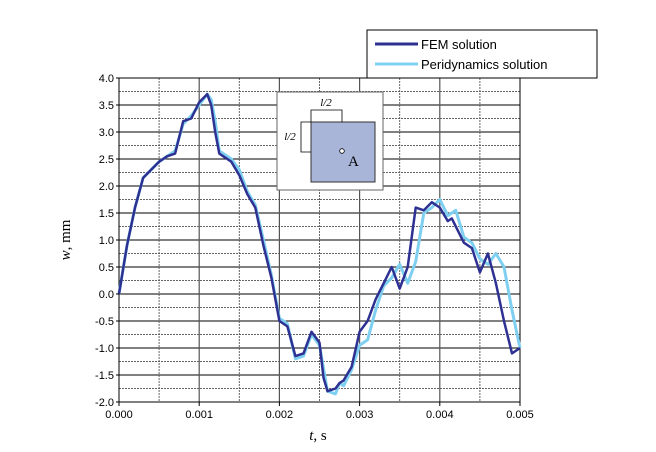 This screenshot has height=452, width=656. What do you see at coordinates (353, 162) in the screenshot?
I see `inset-point-label: A` at bounding box center [353, 162].